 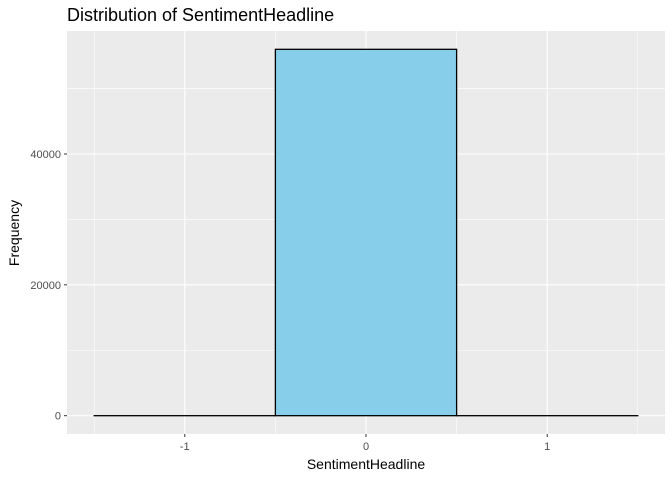 What do you see at coordinates (200, 15) in the screenshot?
I see `chart-title: Distribution of SentimentHeadline` at bounding box center [200, 15].